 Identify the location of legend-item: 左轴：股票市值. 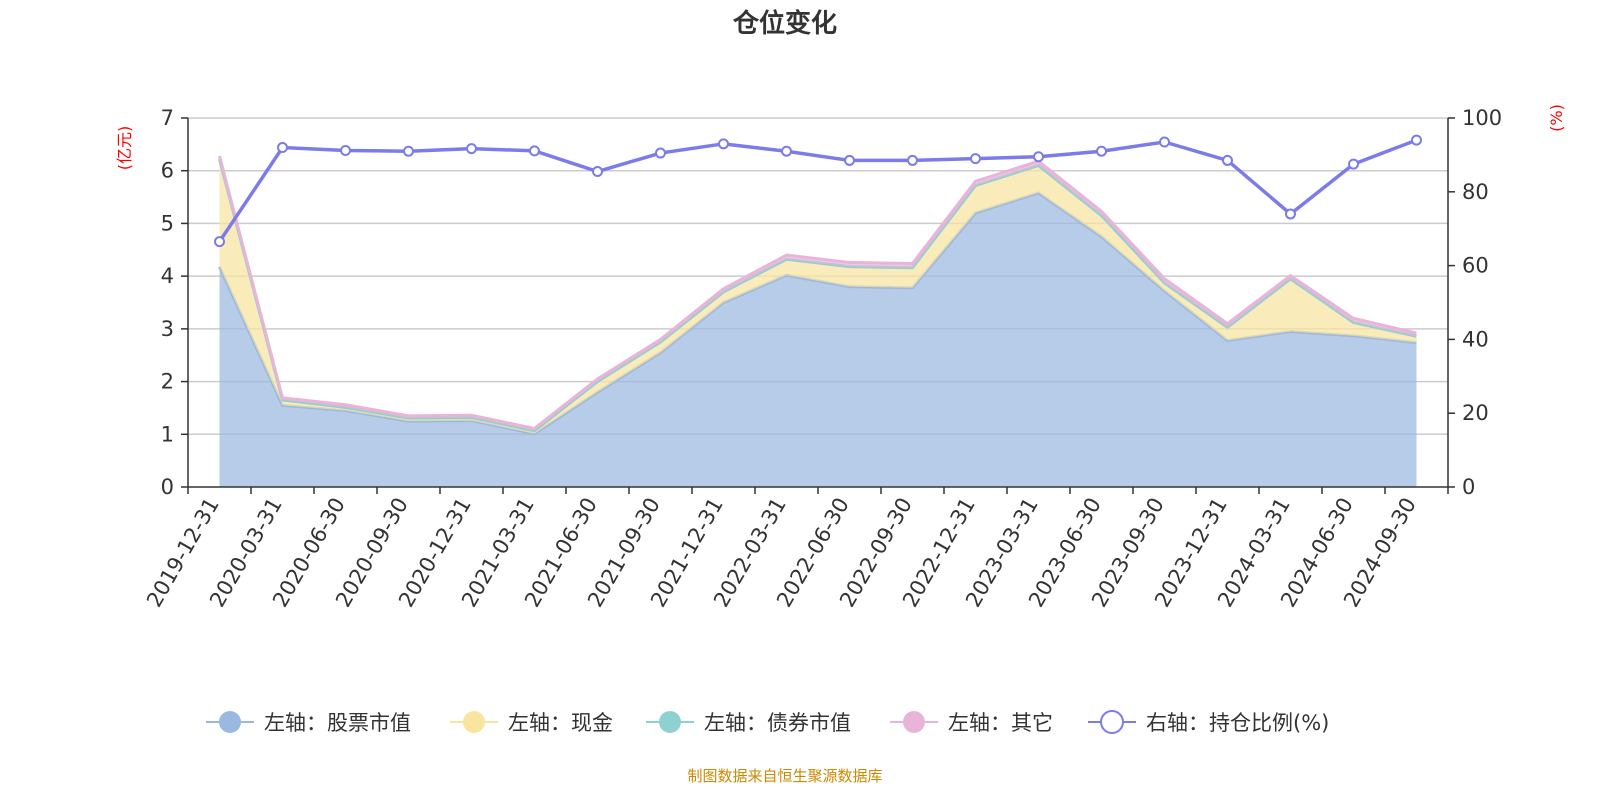
(308, 723).